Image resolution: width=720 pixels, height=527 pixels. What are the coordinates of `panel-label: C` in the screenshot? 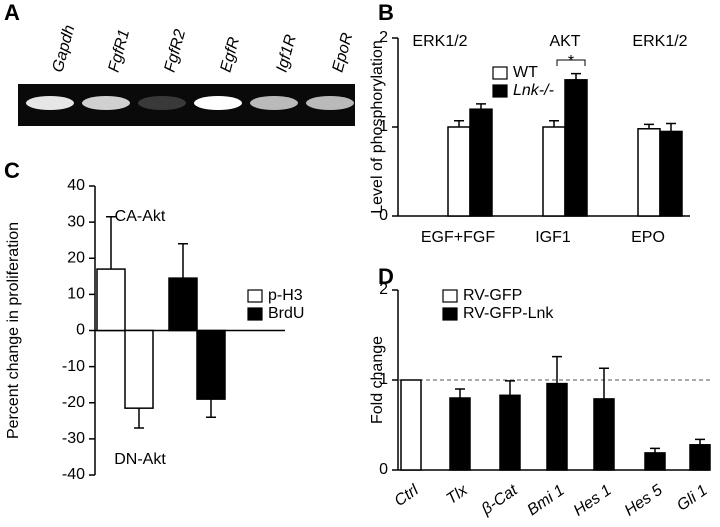 It's located at (12, 170).